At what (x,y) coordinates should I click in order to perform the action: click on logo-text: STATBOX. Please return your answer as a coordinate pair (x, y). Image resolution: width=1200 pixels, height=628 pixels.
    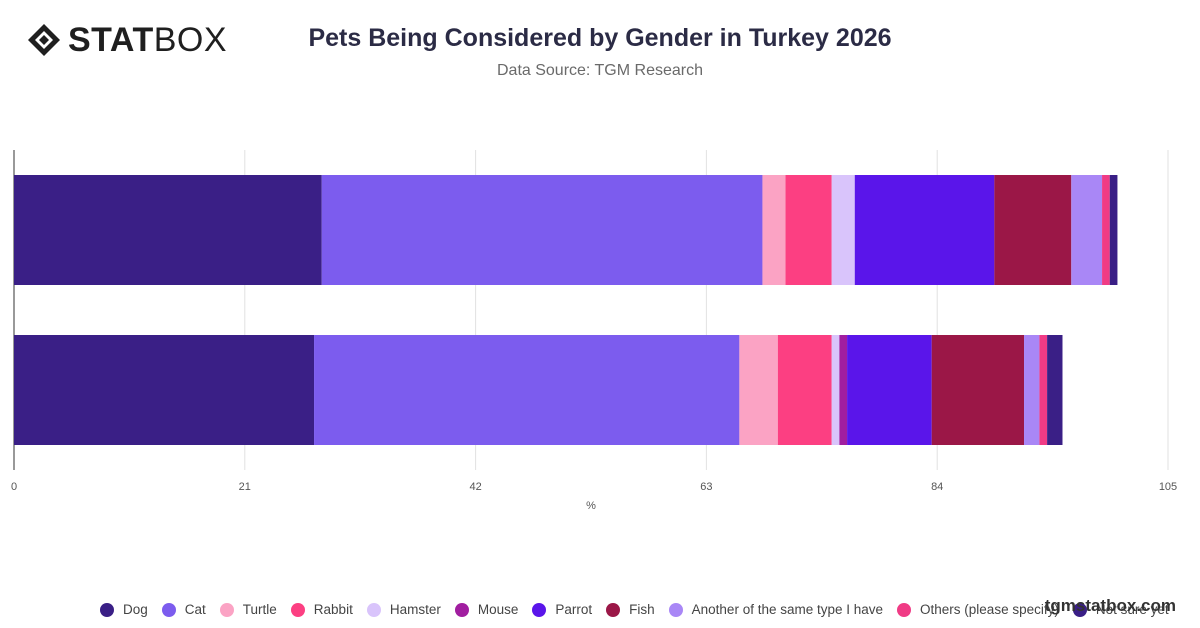
    Looking at the image, I should click on (147, 40).